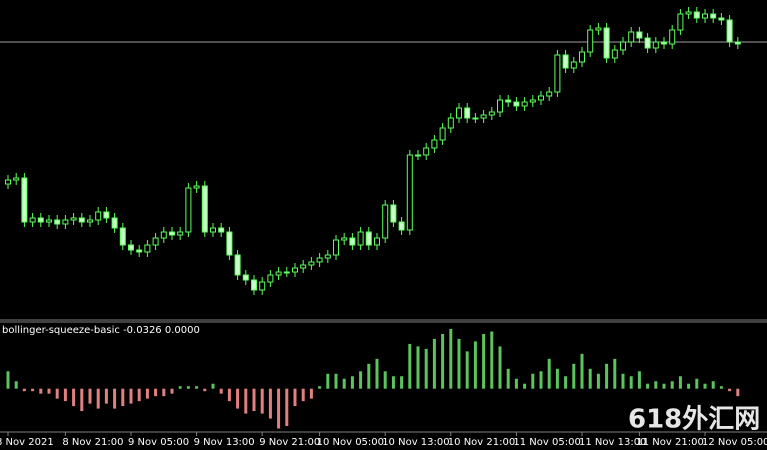 Image resolution: width=767 pixels, height=450 pixels. I want to click on x-tick-label: 11 Nov 21:00, so click(669, 442).